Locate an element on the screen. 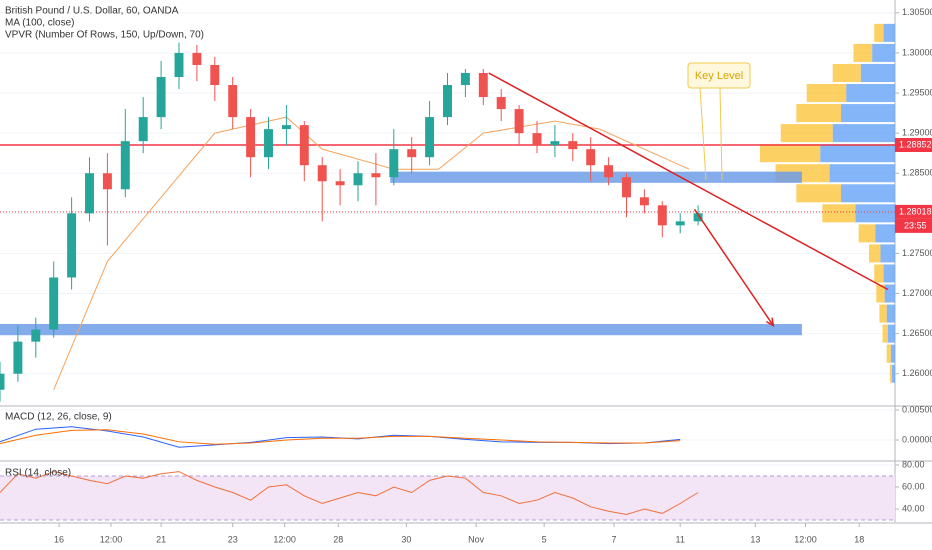 The height and width of the screenshot is (550, 932). x-tick-label: 30 is located at coordinates (406, 539).